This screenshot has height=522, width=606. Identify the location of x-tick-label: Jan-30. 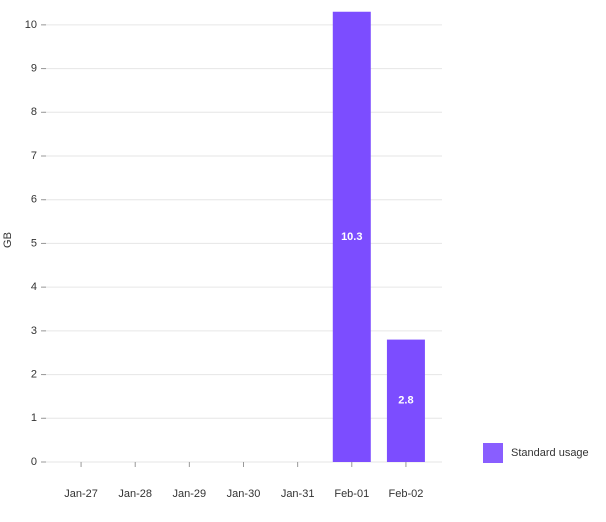
(244, 494).